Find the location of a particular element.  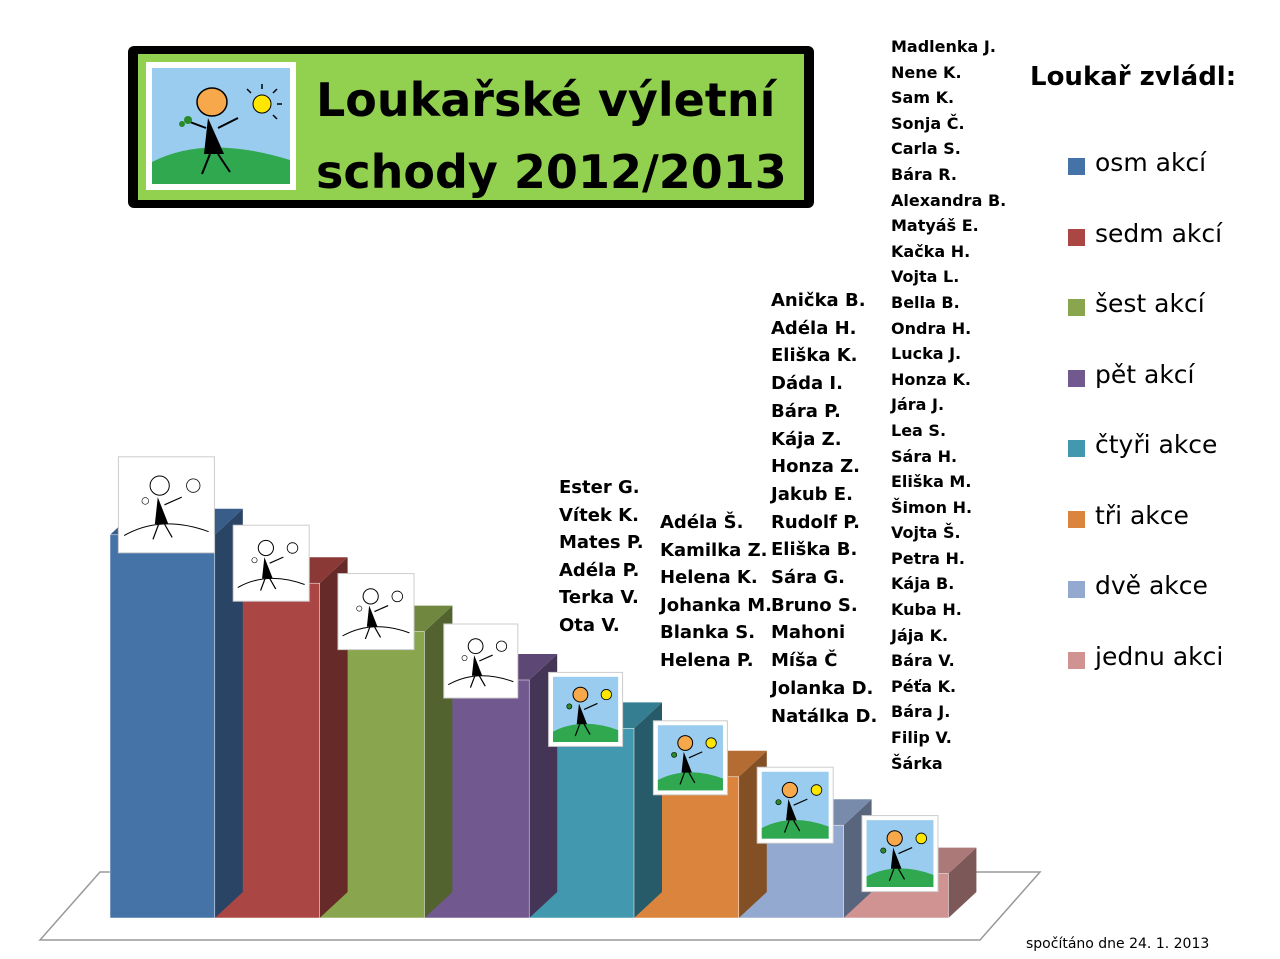

name-item: Mahoni is located at coordinates (808, 633).